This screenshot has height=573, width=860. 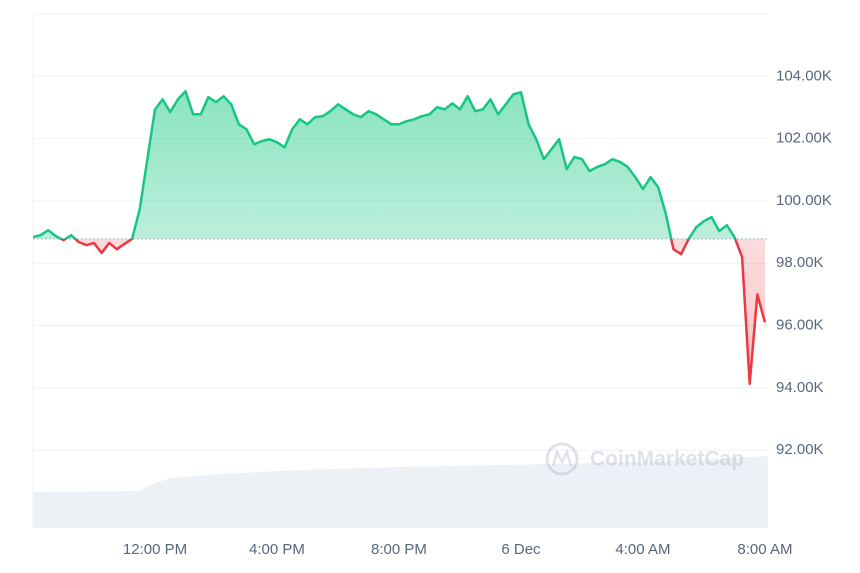 I want to click on watermark-logo, so click(x=562, y=459).